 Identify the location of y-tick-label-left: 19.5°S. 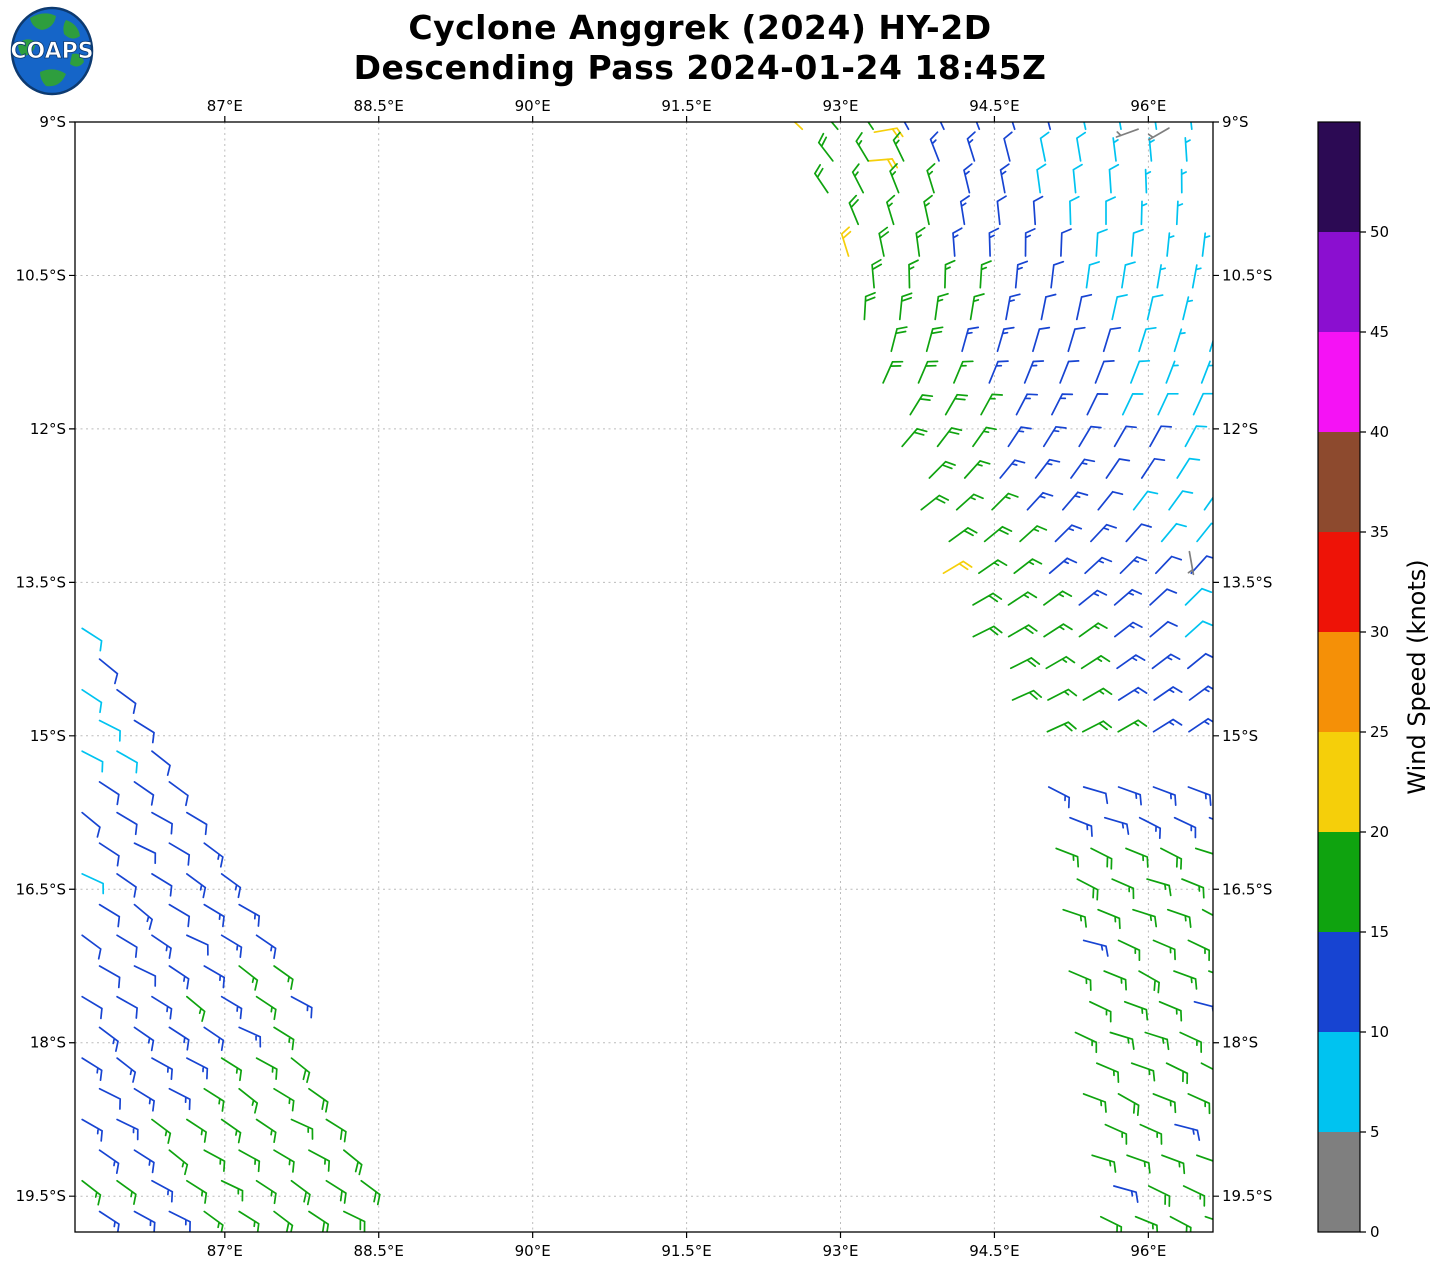
(41, 1196).